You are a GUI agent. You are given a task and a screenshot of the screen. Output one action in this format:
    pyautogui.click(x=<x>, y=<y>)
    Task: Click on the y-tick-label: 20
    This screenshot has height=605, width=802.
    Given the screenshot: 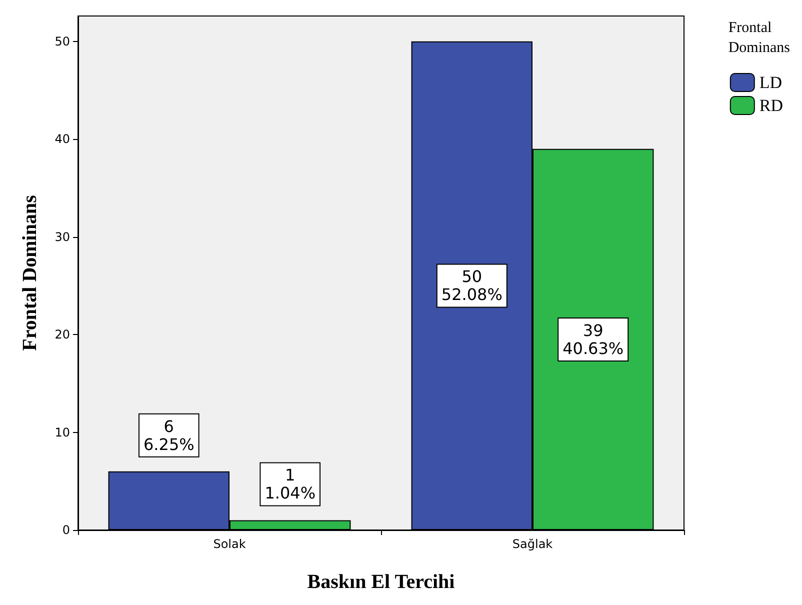 What is the action you would take?
    pyautogui.click(x=62, y=335)
    